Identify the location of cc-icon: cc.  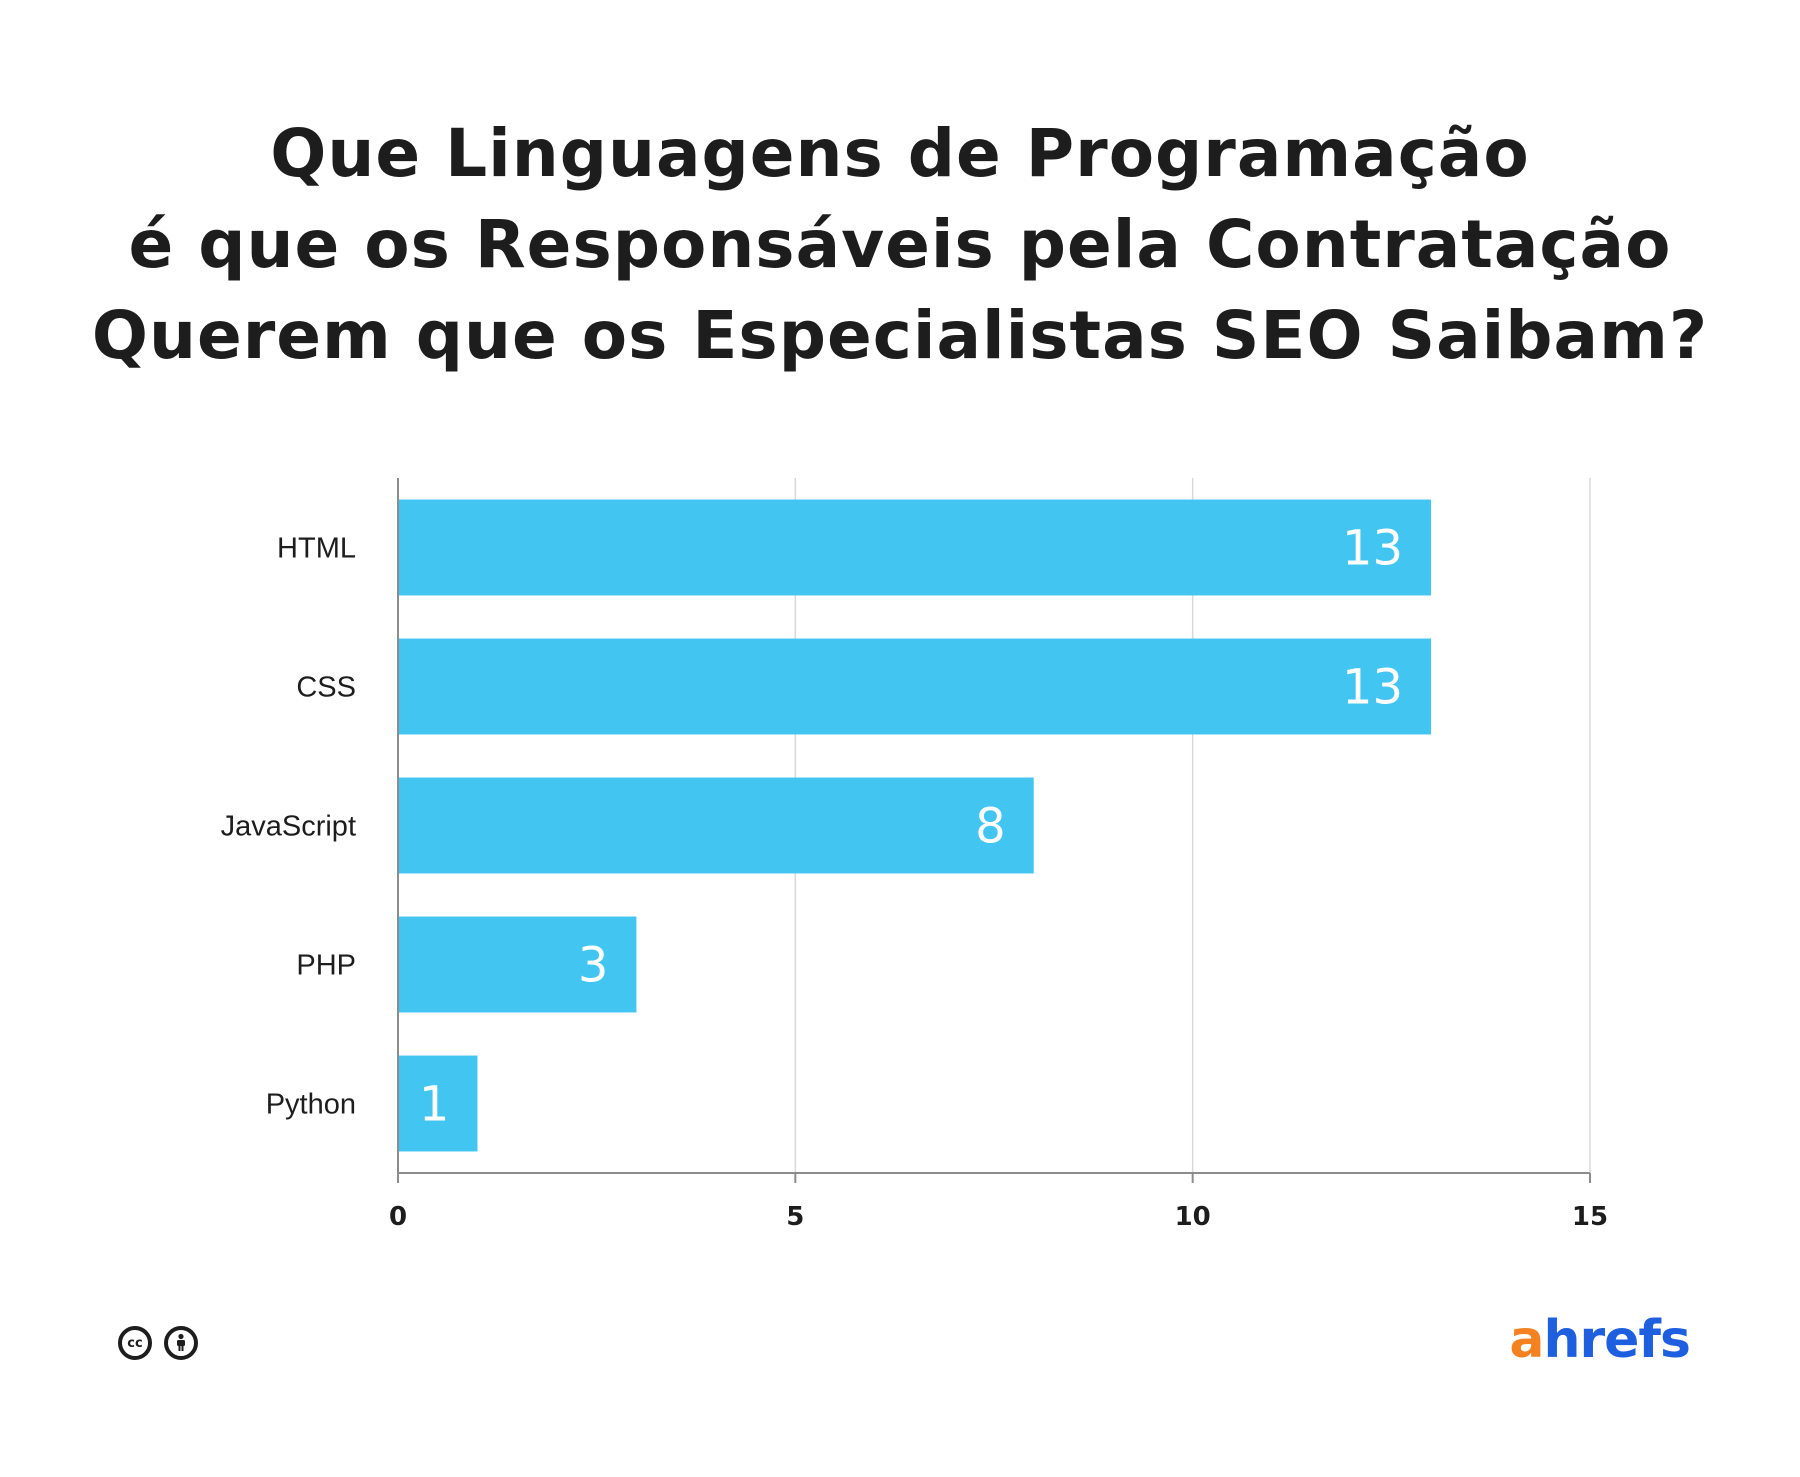
(135, 1343).